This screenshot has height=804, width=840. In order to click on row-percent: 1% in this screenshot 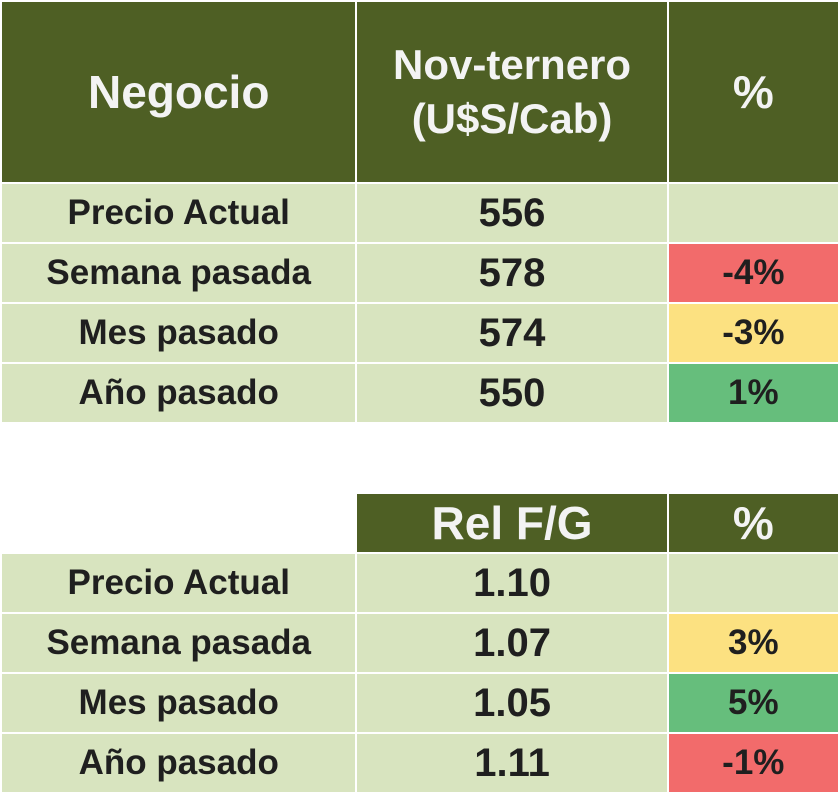, I will do `click(753, 393)`.